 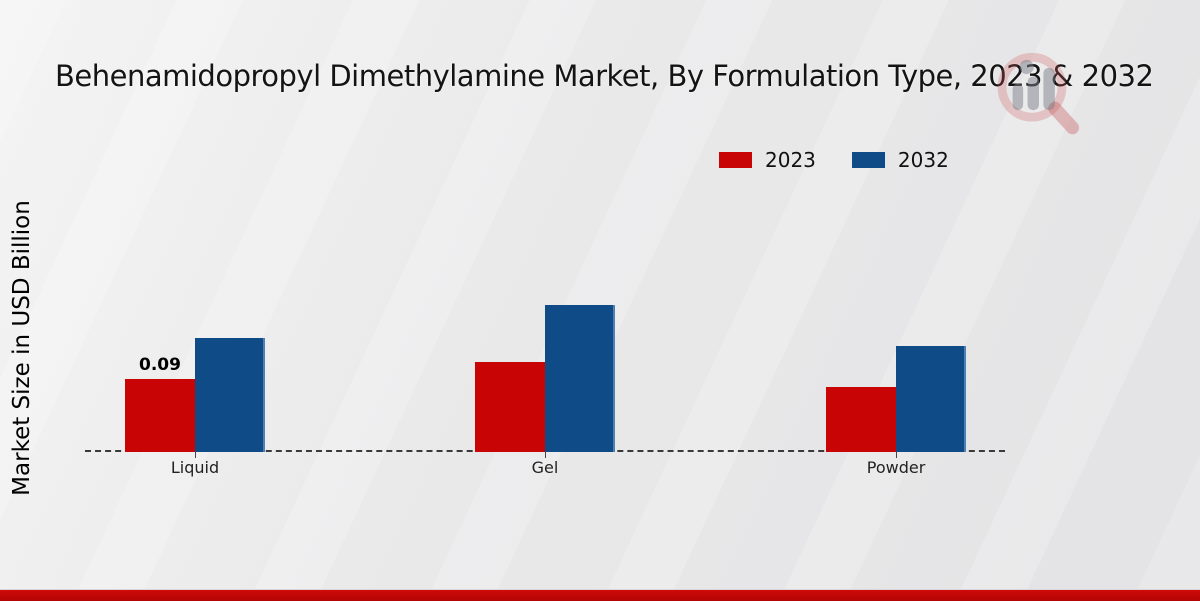 What do you see at coordinates (834, 160) in the screenshot?
I see `legend: 2023 2032` at bounding box center [834, 160].